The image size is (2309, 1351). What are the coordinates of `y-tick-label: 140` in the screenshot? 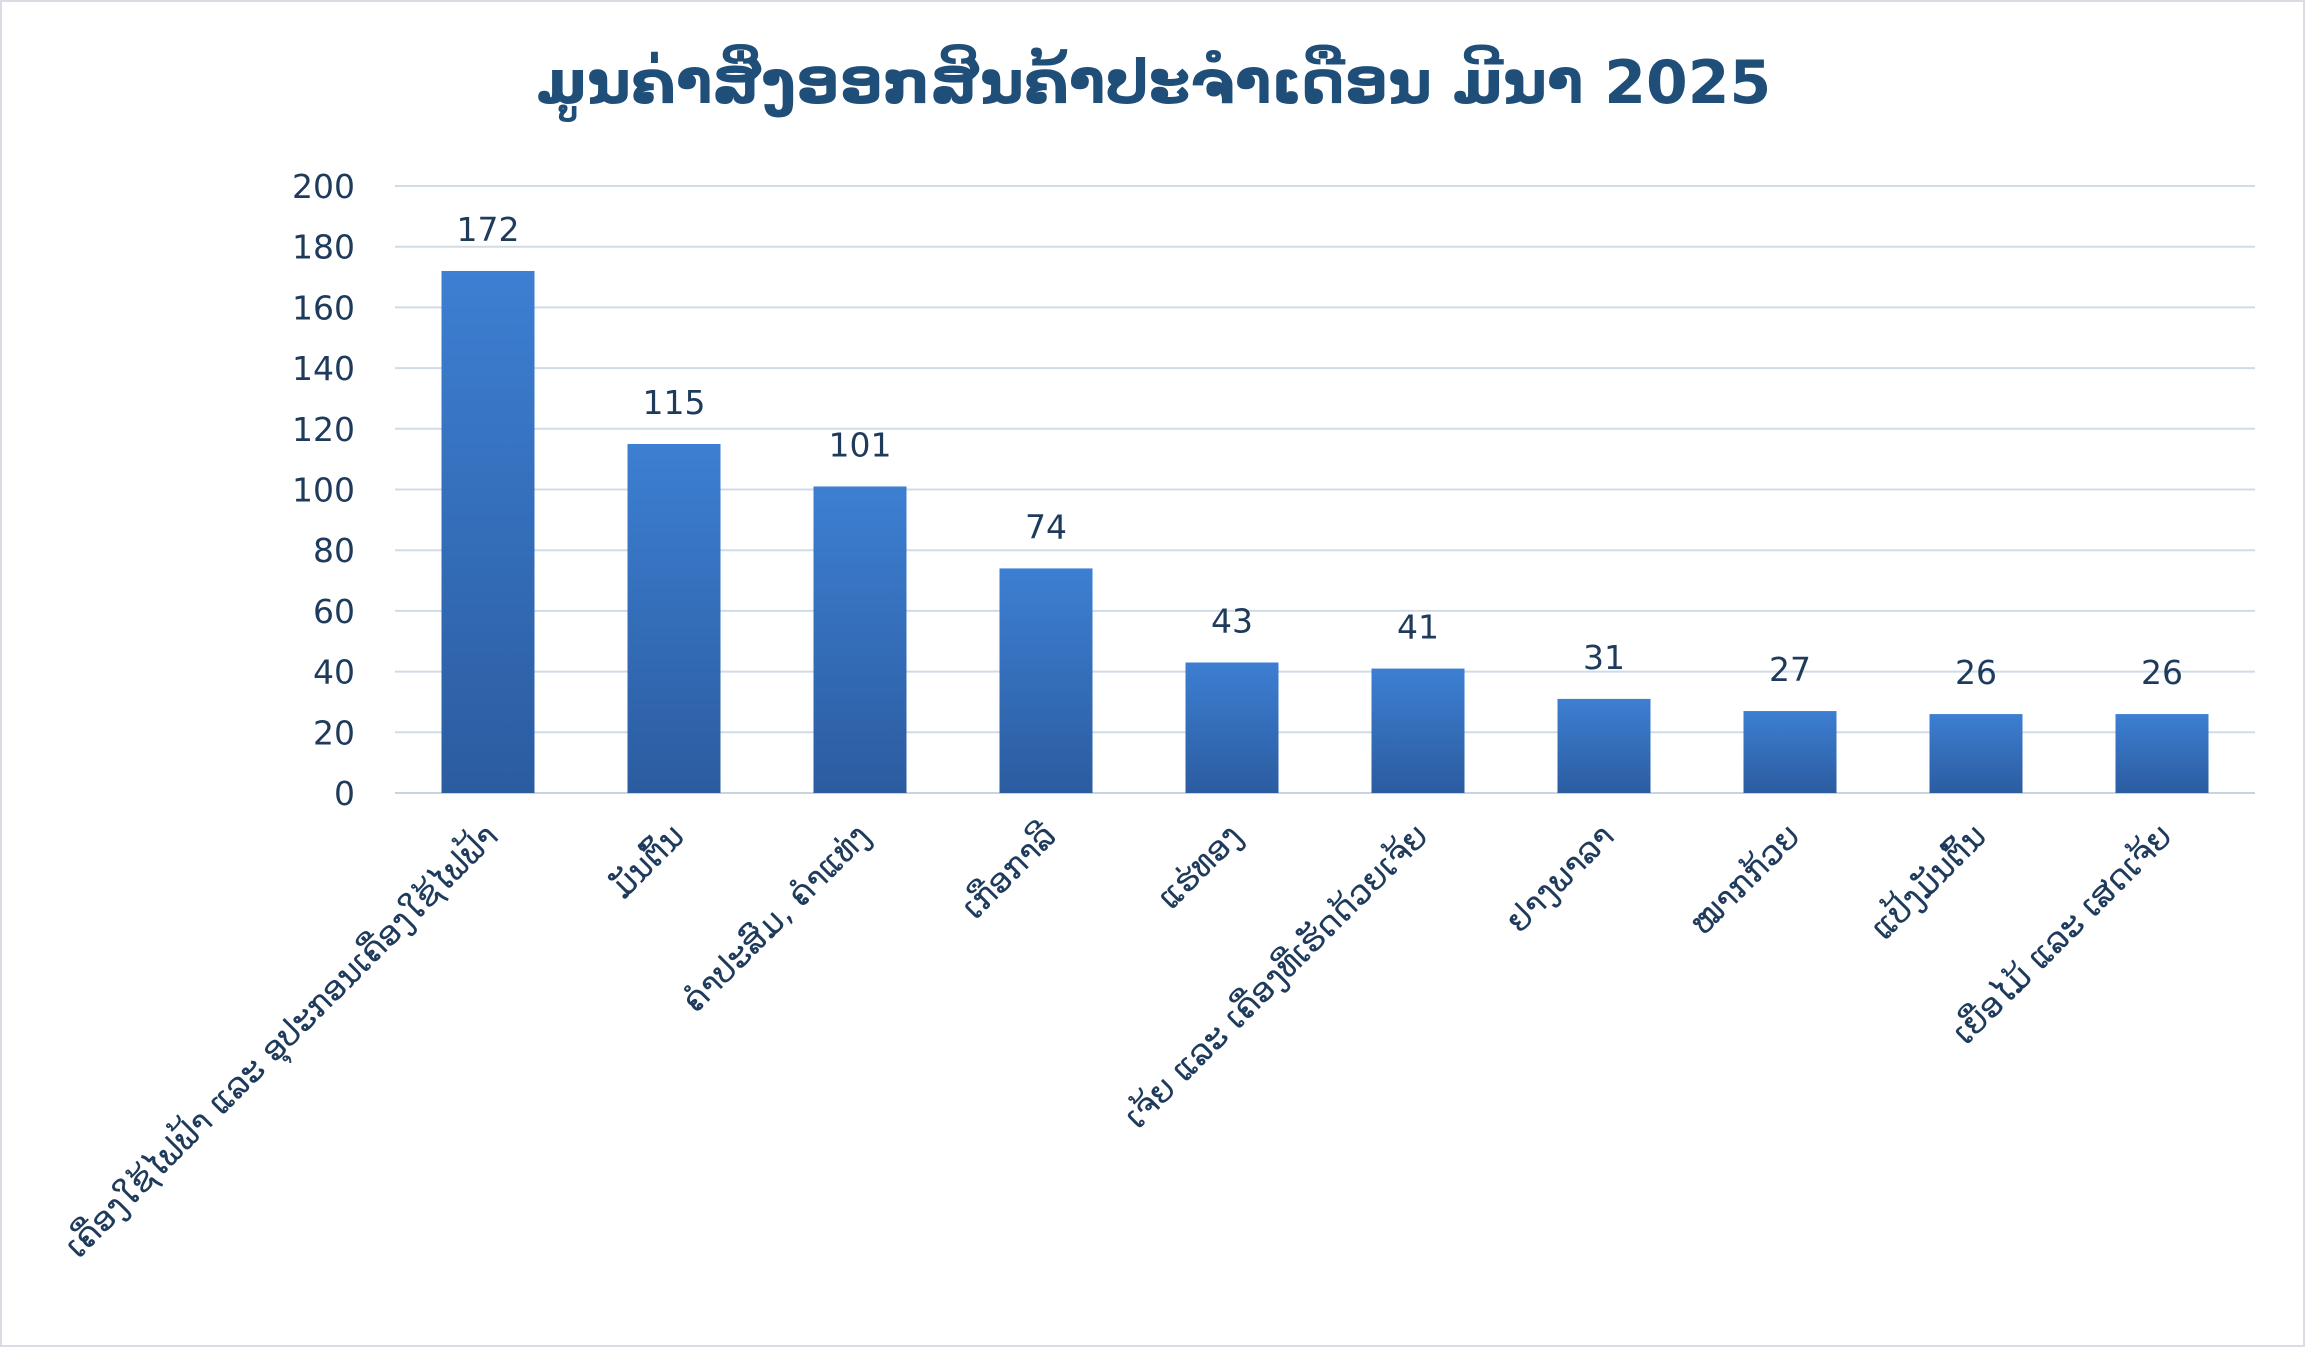 It's located at (323, 368).